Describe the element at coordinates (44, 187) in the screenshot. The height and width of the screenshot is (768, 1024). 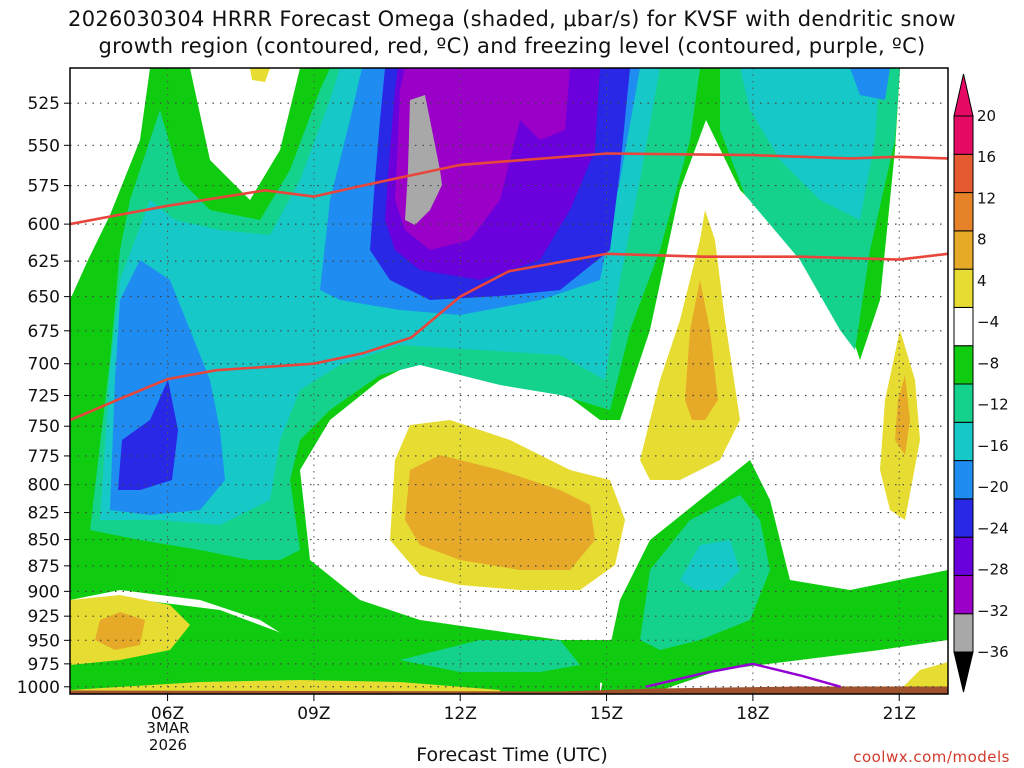
I see `y-tick-label: 575` at that location.